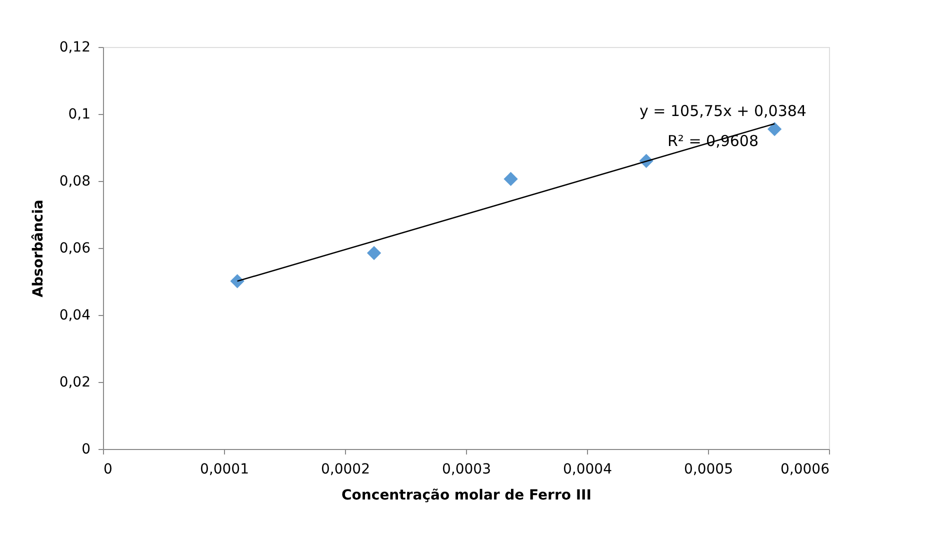  I want to click on y-tick-label: 0,1, so click(79, 114).